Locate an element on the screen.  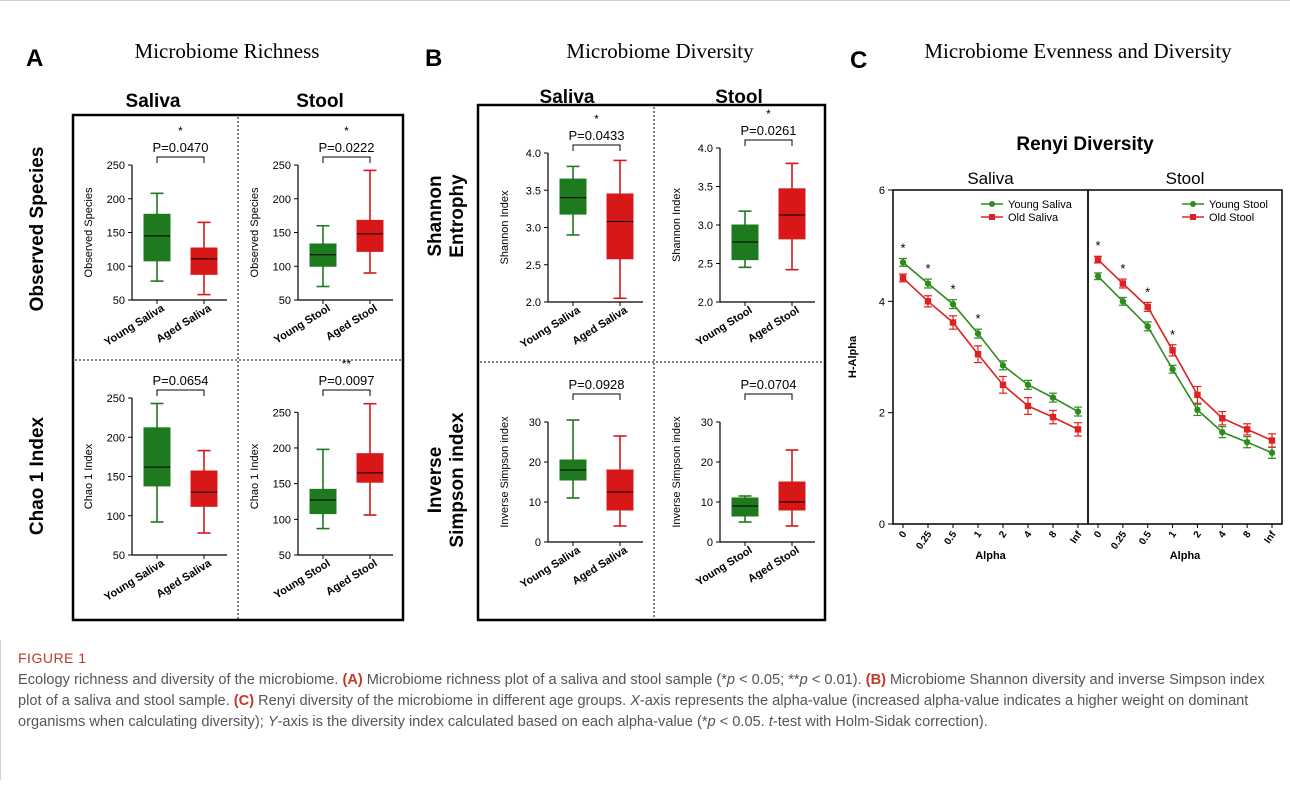
panel-b-letter: B is located at coordinates (433, 58).